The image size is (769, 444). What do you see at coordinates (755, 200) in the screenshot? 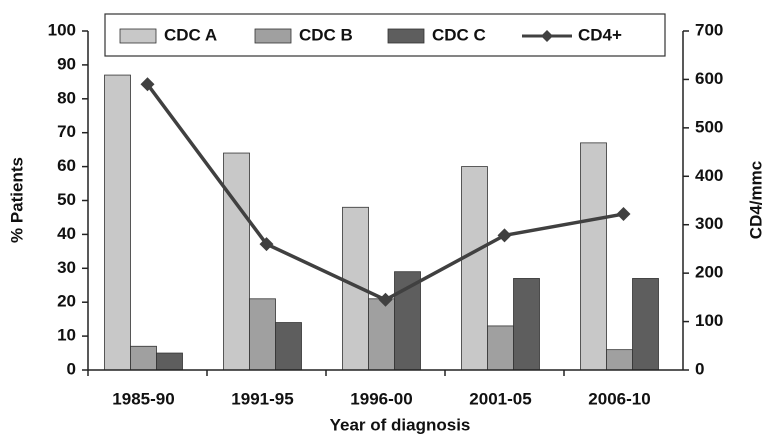
I see `y2-axis-title: CD4/mmc` at bounding box center [755, 200].